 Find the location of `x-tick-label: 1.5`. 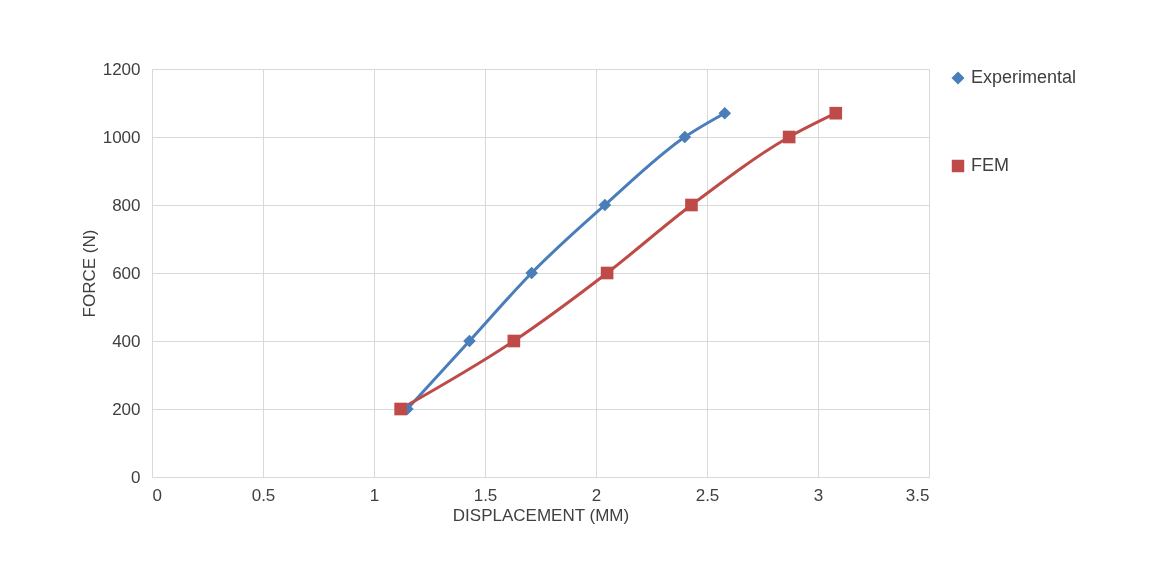

x-tick-label: 1.5 is located at coordinates (485, 495).